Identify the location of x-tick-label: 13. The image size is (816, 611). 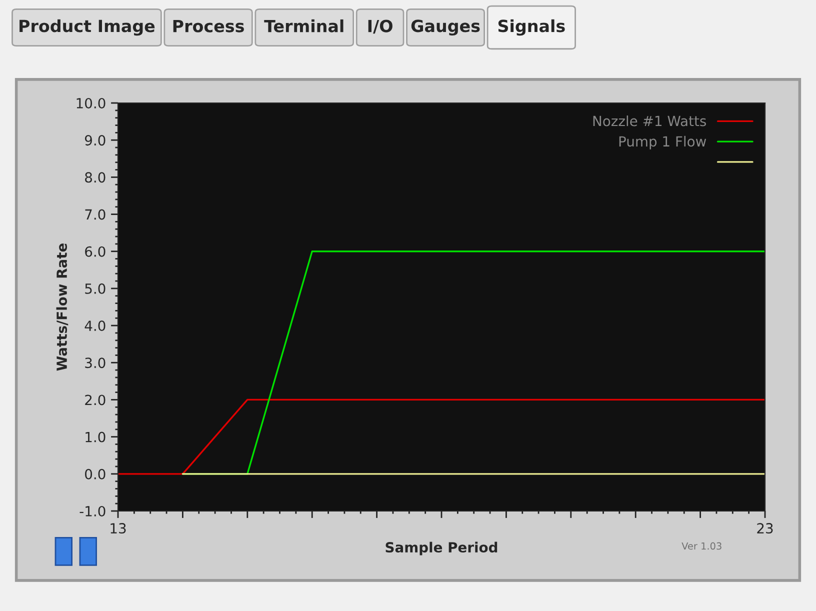
(118, 528).